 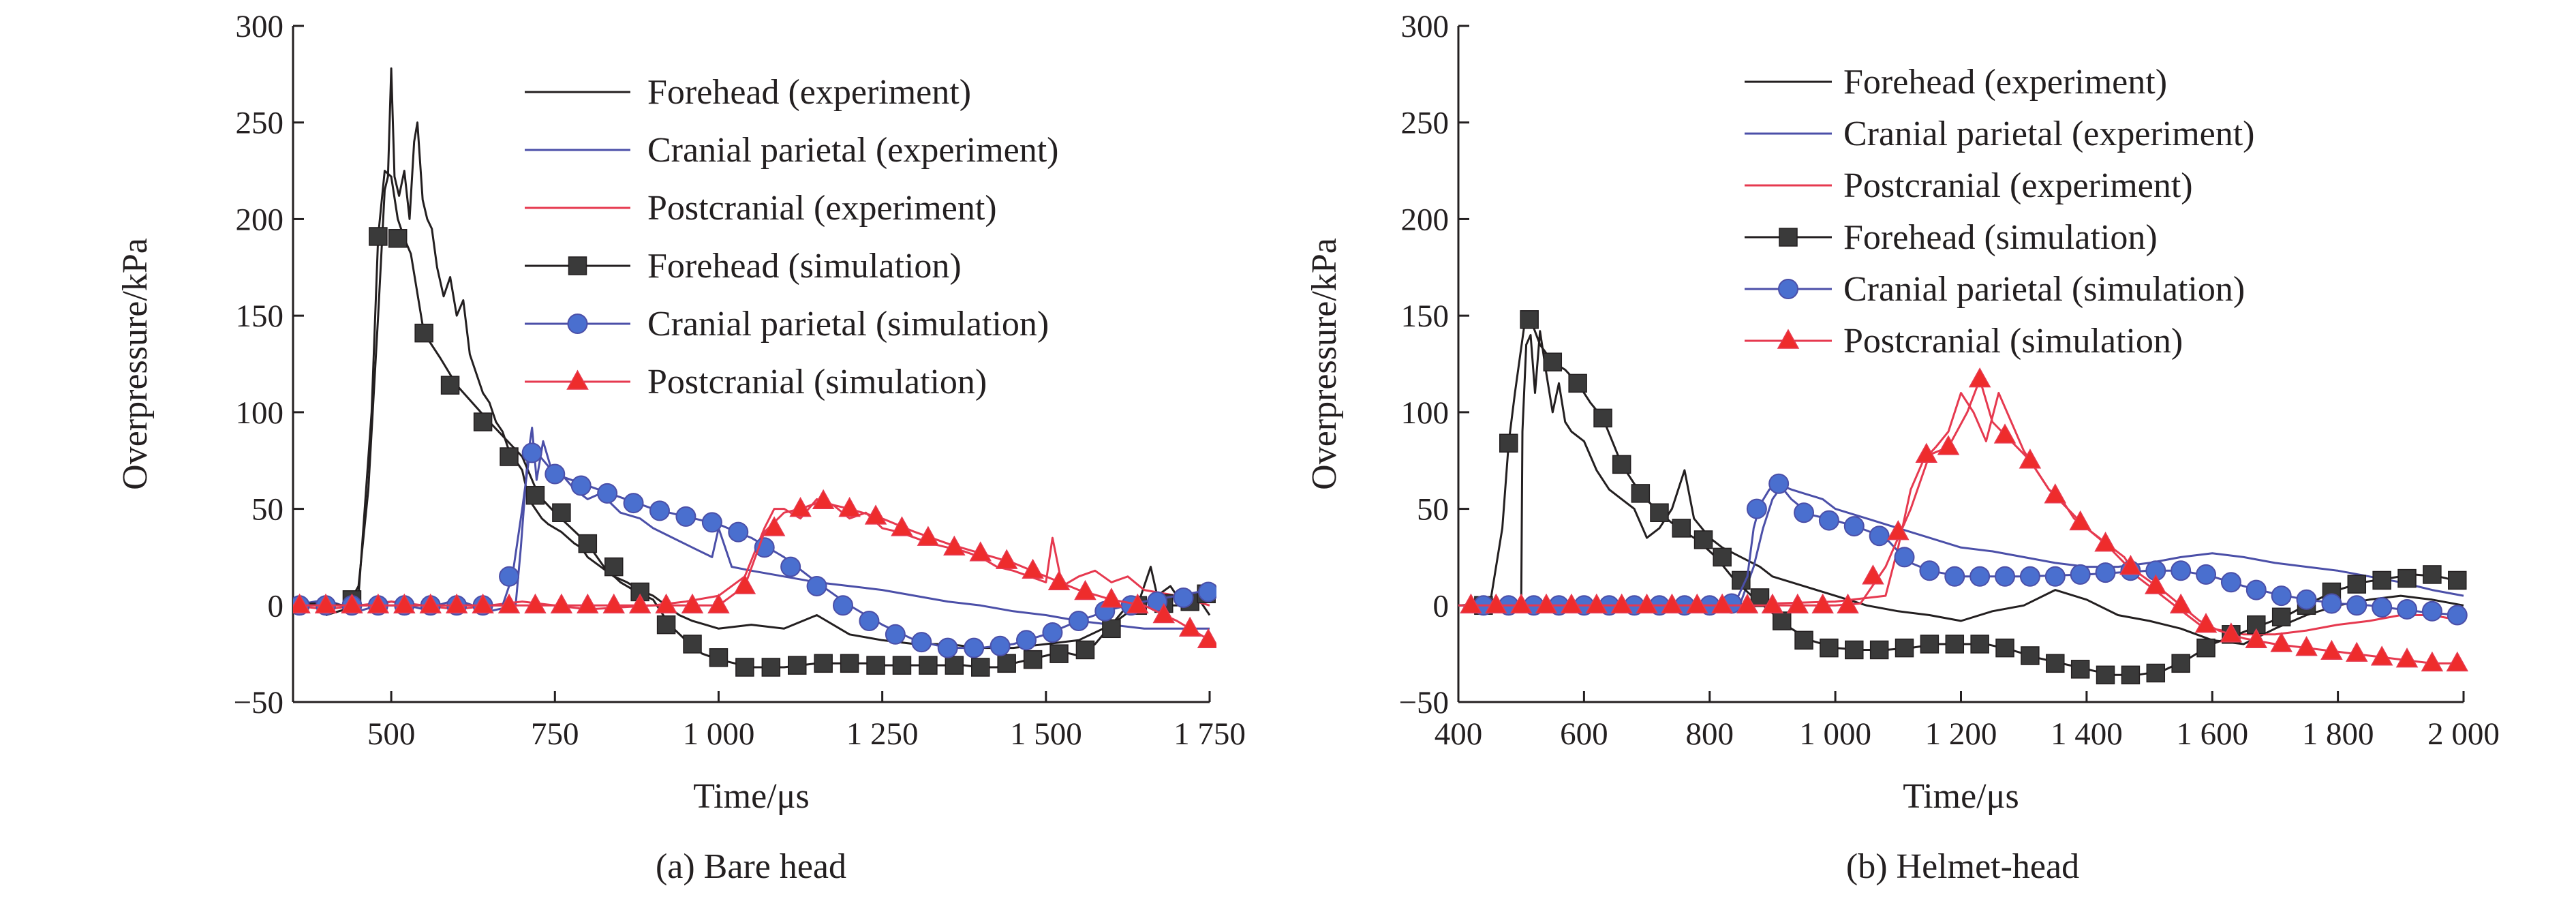 I want to click on x-tick-label: 1 800, so click(x=2338, y=734).